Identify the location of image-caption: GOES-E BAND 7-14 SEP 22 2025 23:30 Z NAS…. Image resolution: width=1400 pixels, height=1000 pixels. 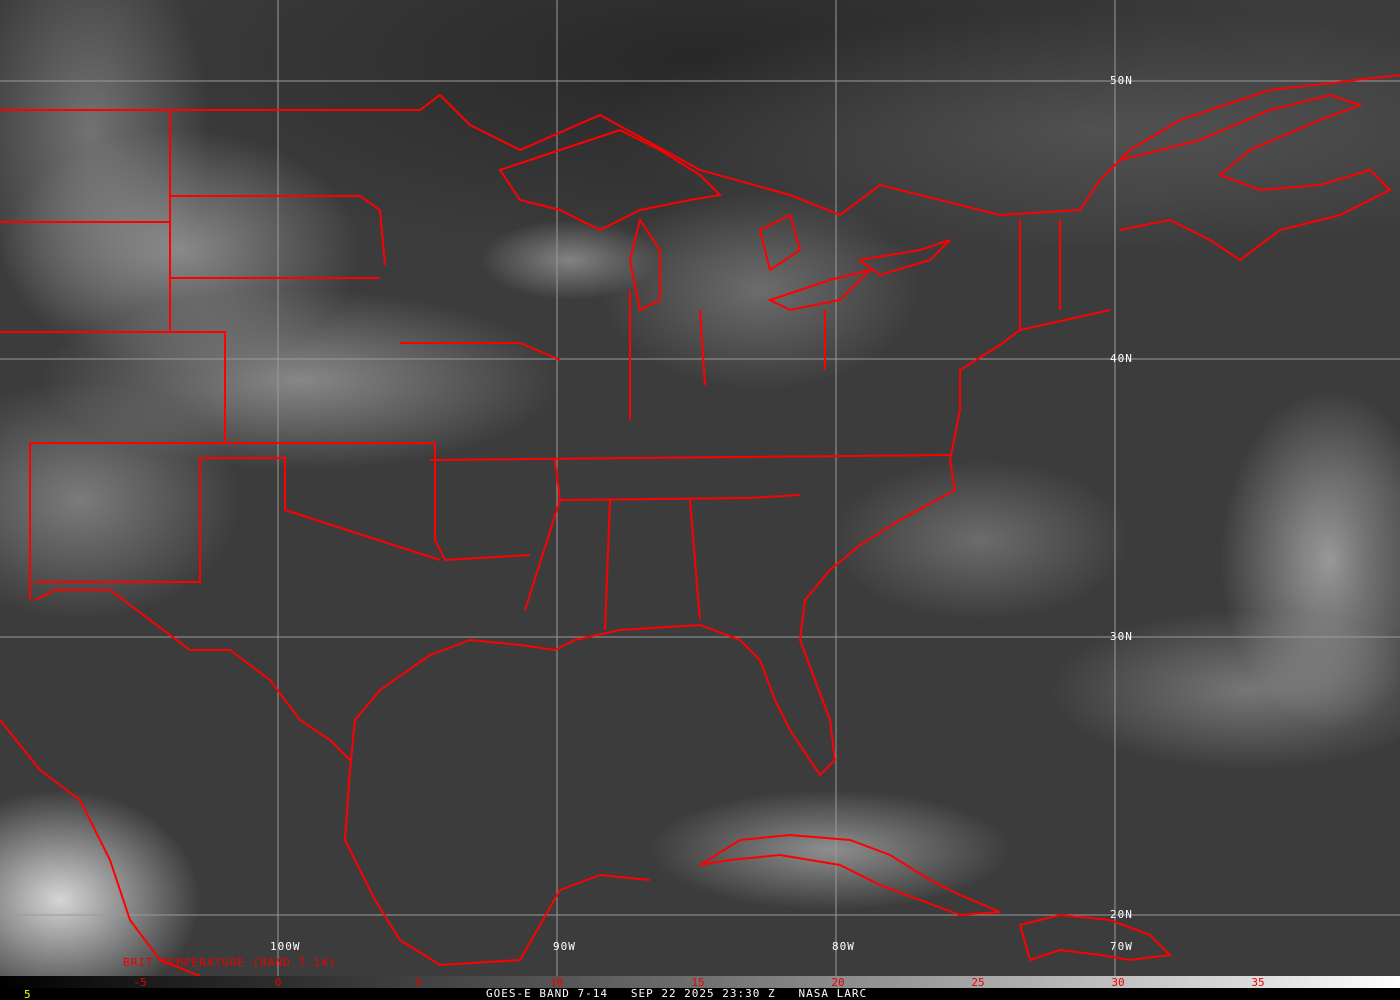
(677, 993).